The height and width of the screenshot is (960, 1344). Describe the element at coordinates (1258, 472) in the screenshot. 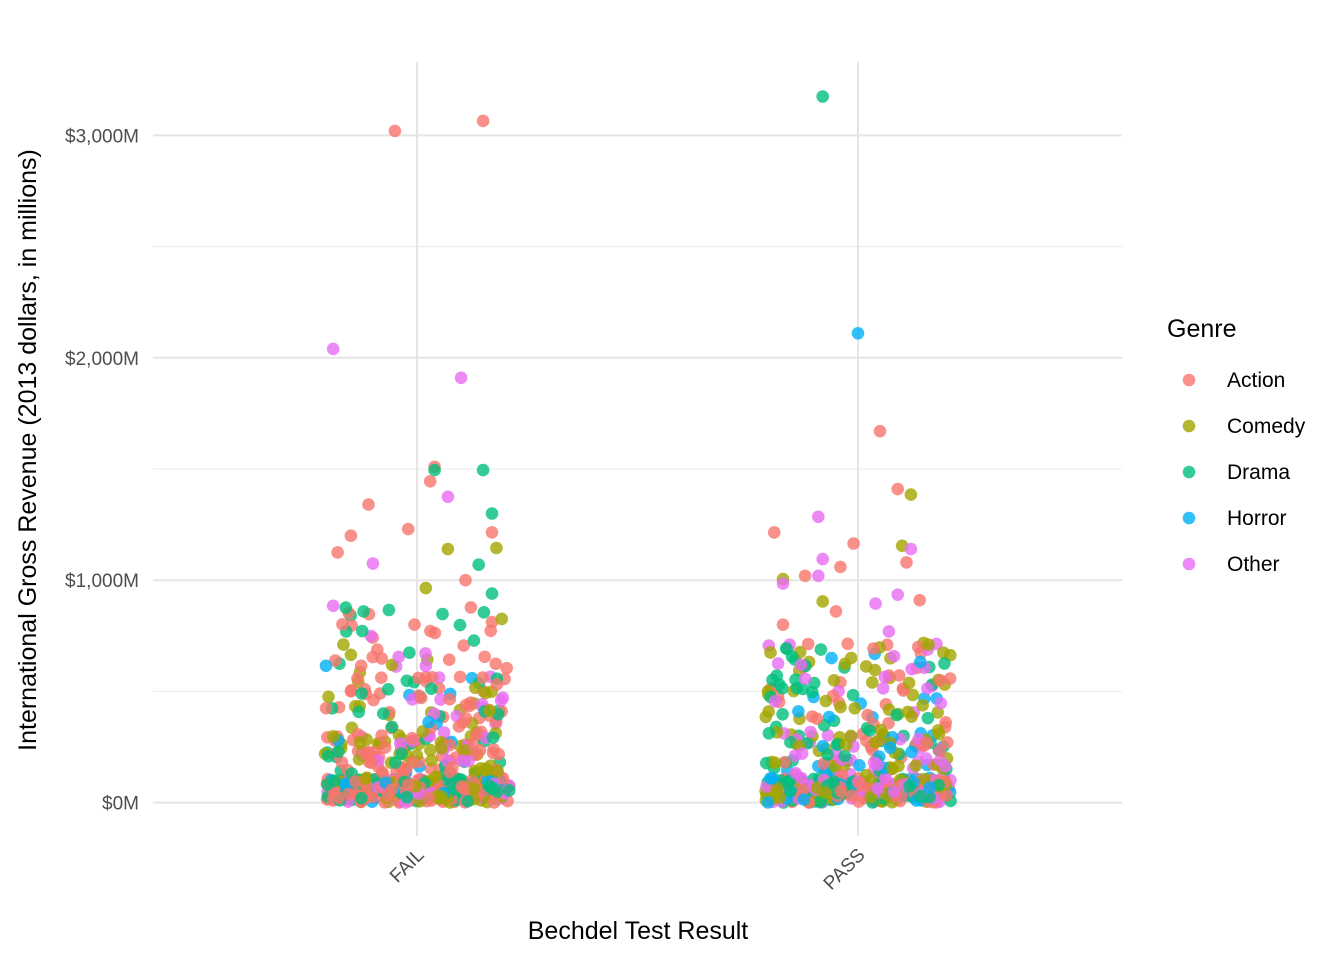

I see `legend-label-drama: Drama` at that location.